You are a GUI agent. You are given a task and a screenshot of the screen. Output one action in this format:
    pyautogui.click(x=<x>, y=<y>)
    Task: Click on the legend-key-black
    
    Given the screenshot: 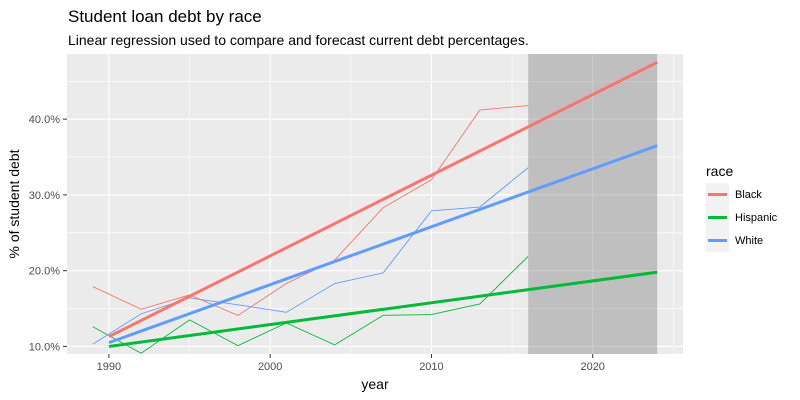 What is the action you would take?
    pyautogui.click(x=717, y=194)
    